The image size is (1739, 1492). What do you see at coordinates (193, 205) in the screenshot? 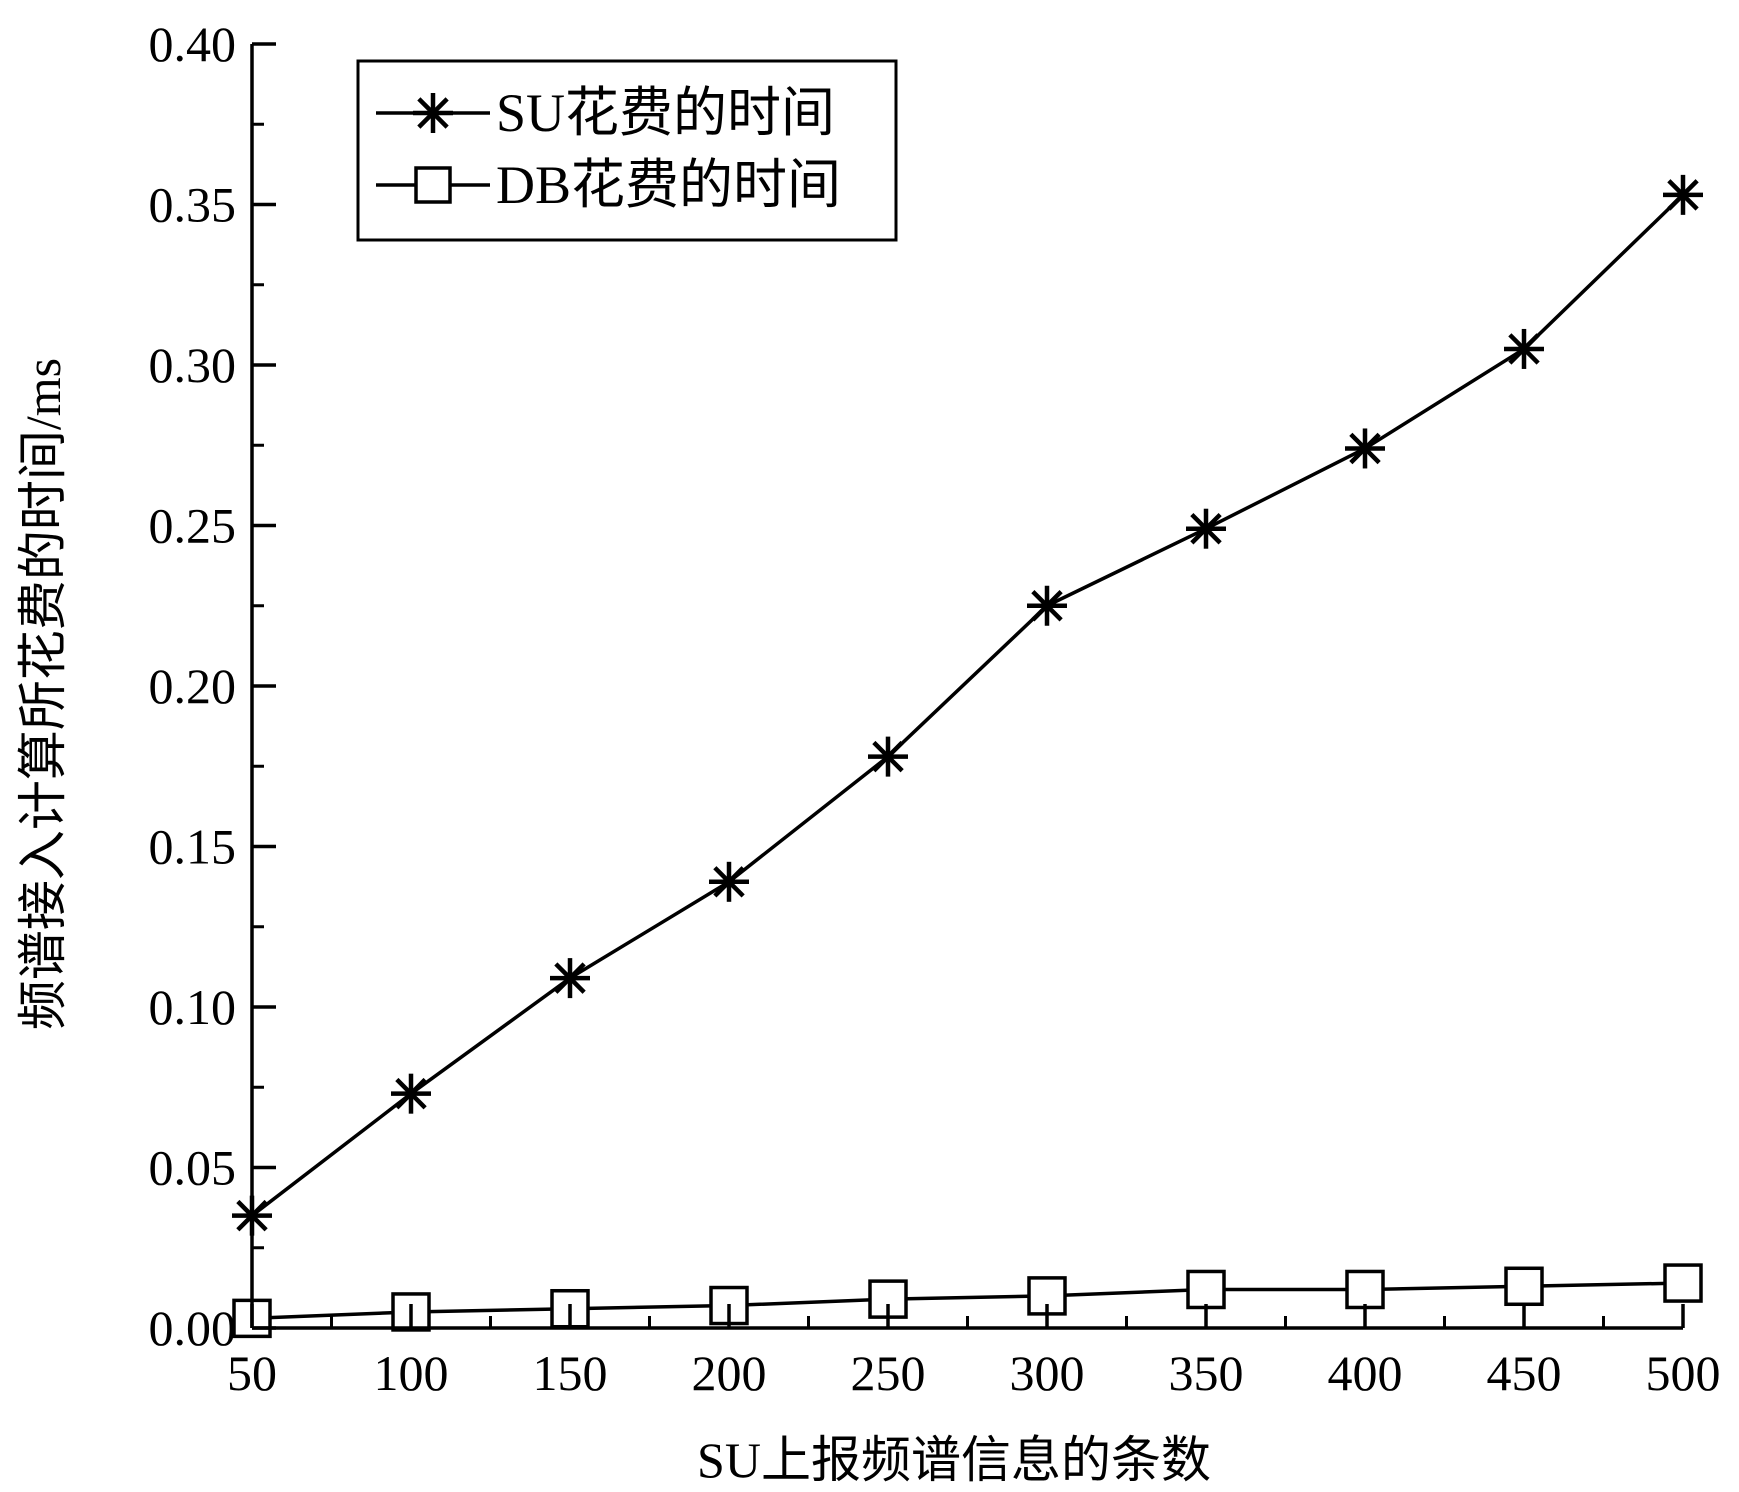
I see `y-tick-label-7: 0.35` at bounding box center [193, 205].